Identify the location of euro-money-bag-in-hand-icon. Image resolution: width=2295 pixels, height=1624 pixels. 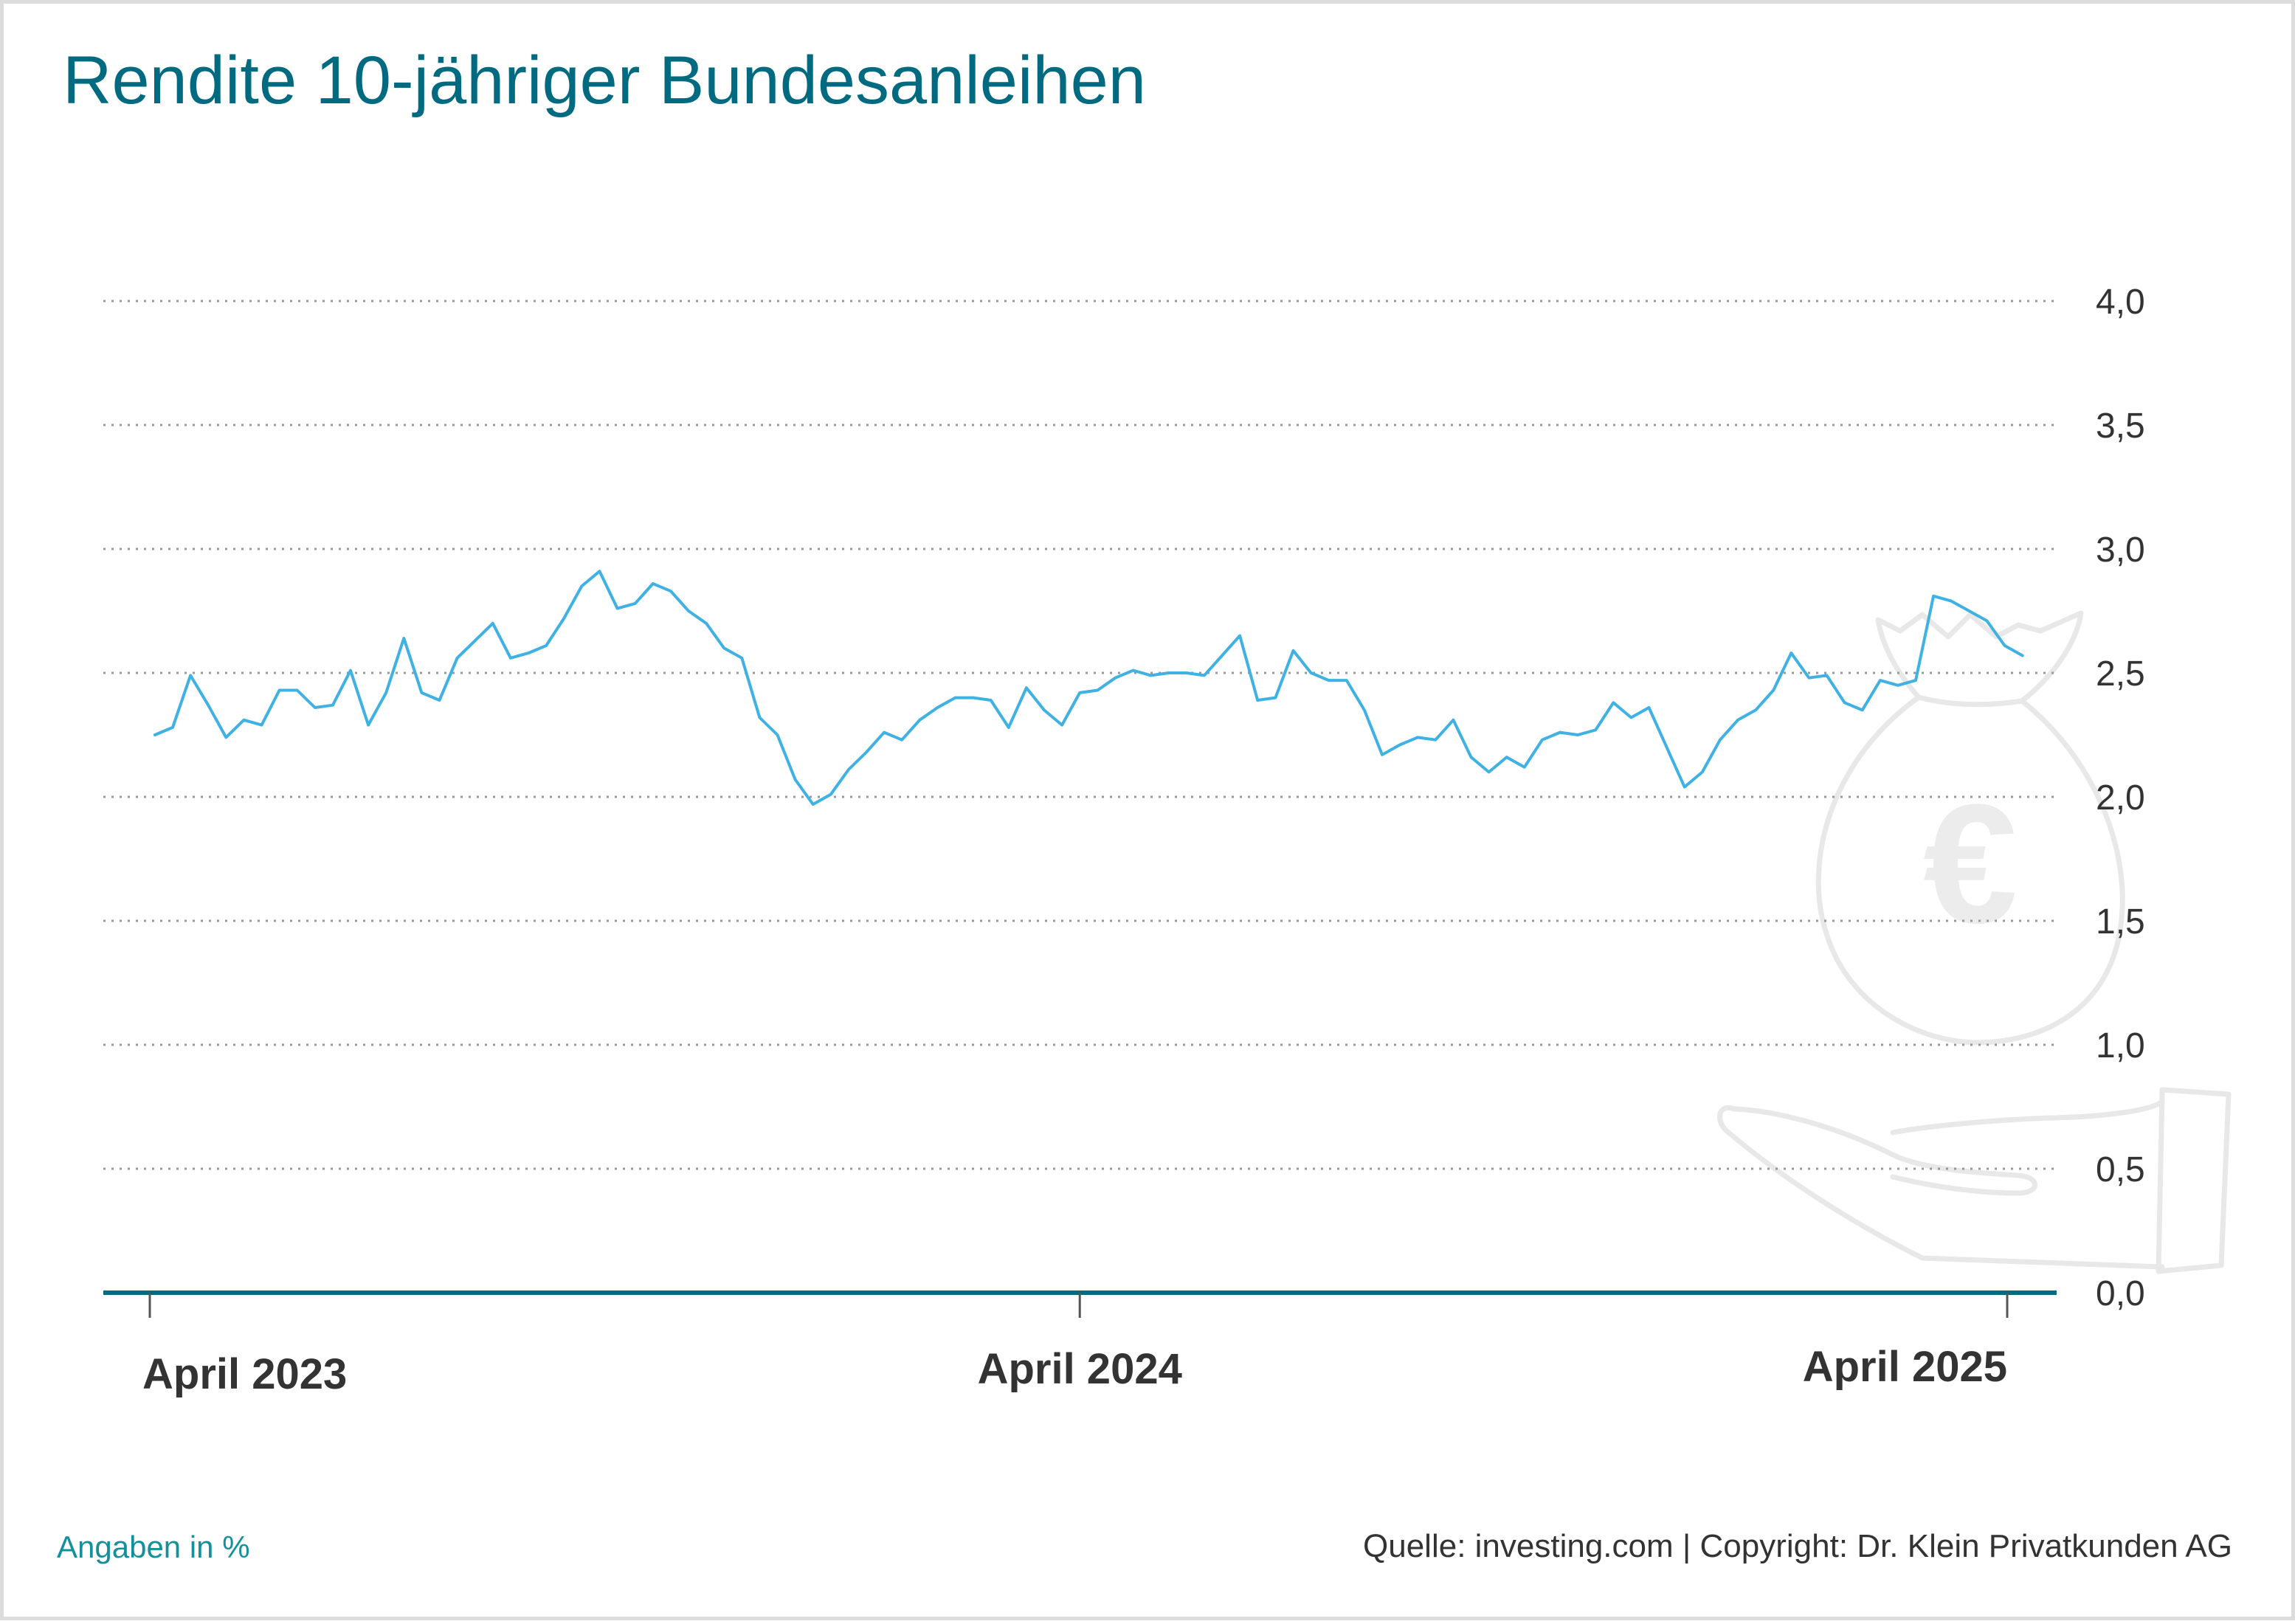
(1974, 942).